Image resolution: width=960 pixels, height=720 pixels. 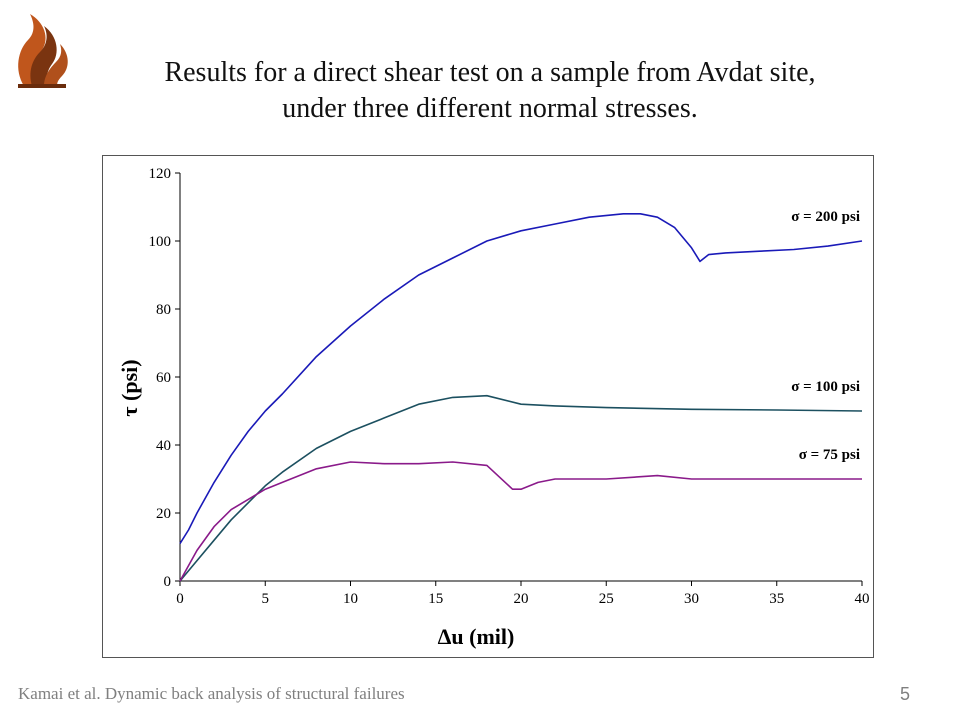 I want to click on y-tick-label: 60, so click(x=163, y=378).